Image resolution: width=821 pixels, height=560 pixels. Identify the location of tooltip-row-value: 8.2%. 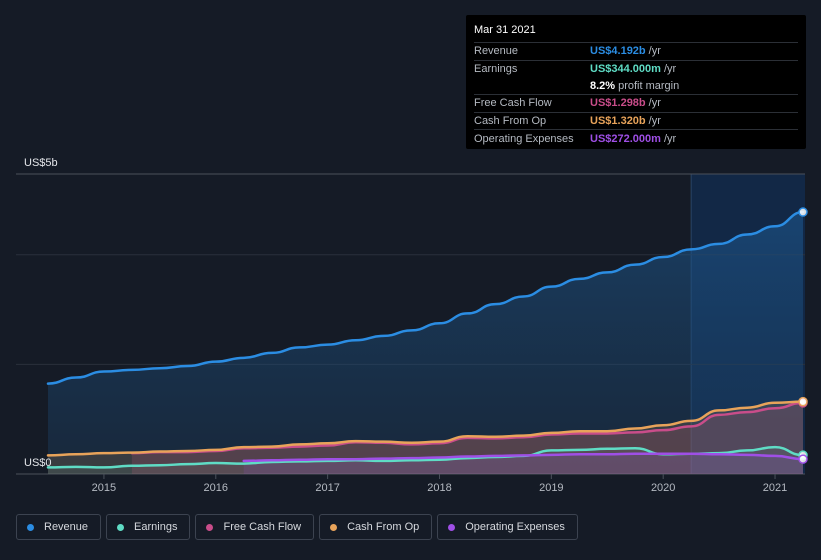
(603, 85).